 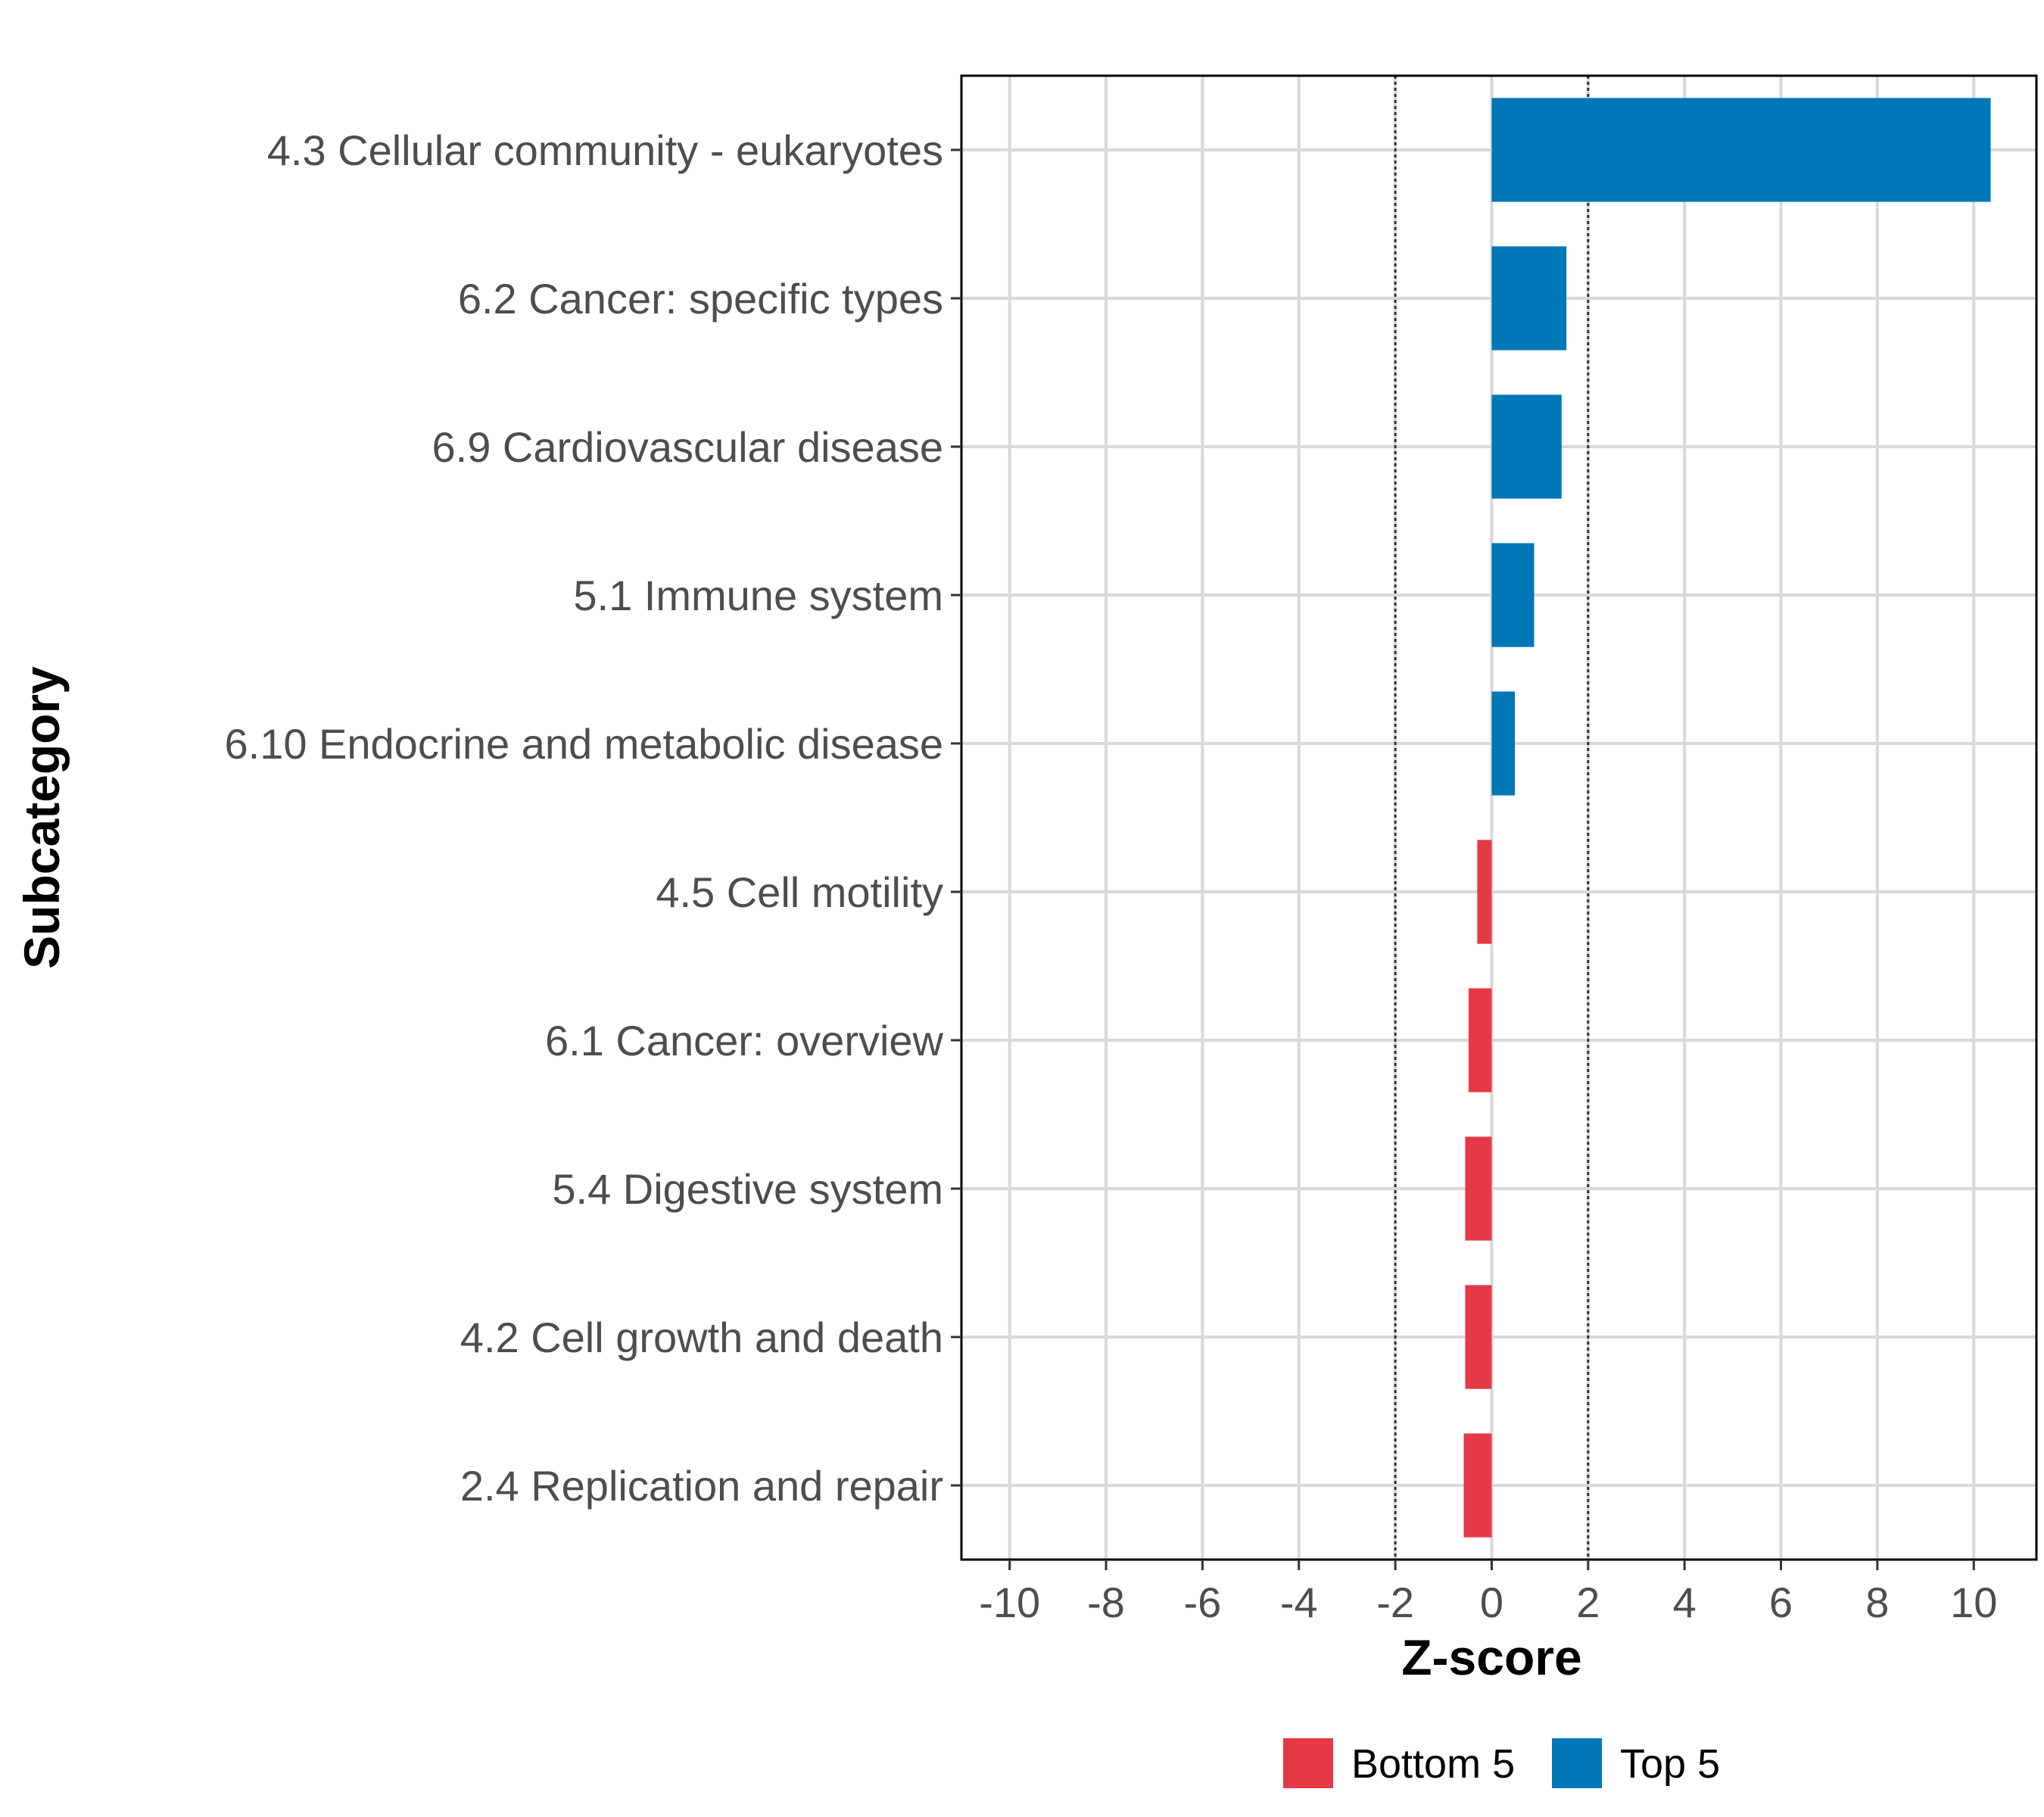 I want to click on y-tick-label: 5.1 Immune system, so click(x=758, y=595).